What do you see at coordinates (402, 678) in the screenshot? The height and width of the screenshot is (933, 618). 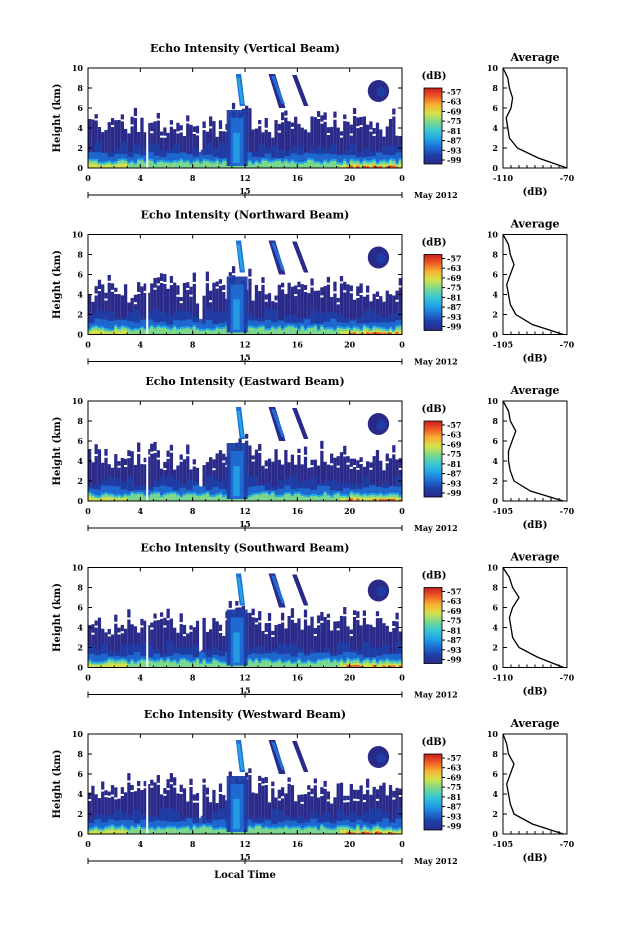 I see `x-tick-label: 0` at bounding box center [402, 678].